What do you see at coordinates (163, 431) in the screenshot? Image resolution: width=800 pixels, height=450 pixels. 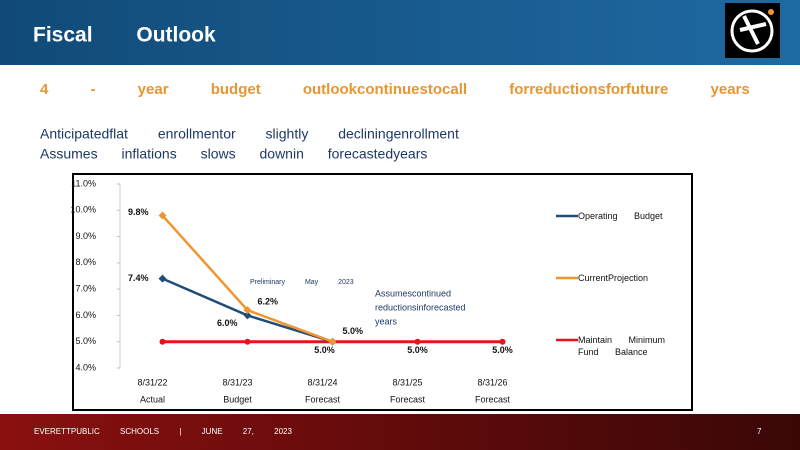 I see `footer-text: EVERETTPUBLIC SCHOOLS | JUNE 27, 2023` at bounding box center [163, 431].